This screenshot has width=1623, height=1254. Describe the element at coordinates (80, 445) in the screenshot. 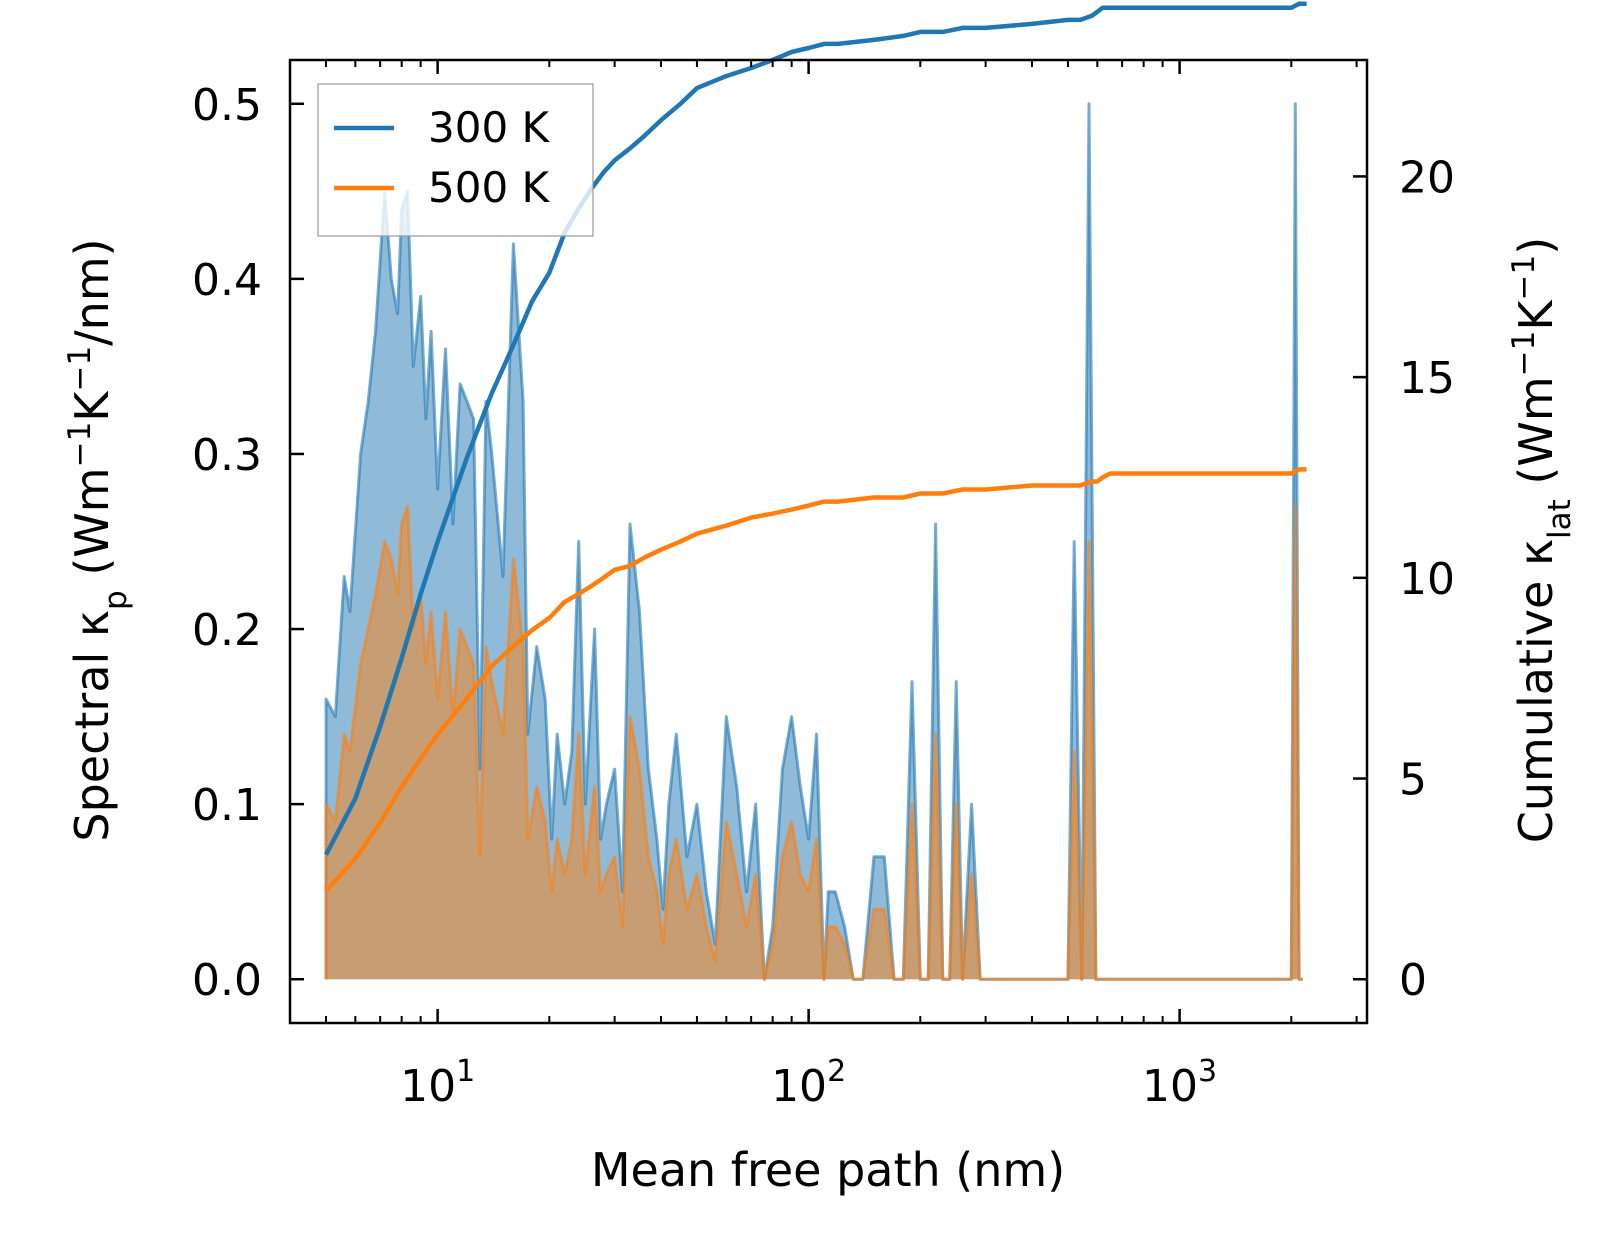

I see `y-left-sup1: −1` at that location.